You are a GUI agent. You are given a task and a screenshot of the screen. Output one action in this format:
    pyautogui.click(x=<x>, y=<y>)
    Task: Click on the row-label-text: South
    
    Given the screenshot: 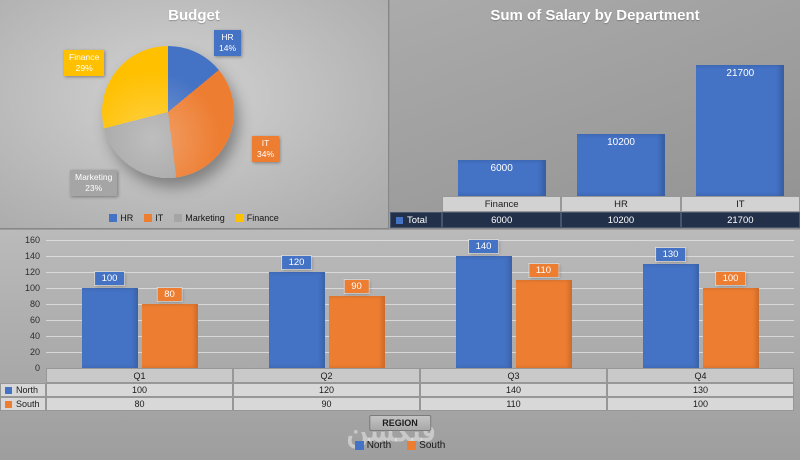 What is the action you would take?
    pyautogui.click(x=28, y=404)
    